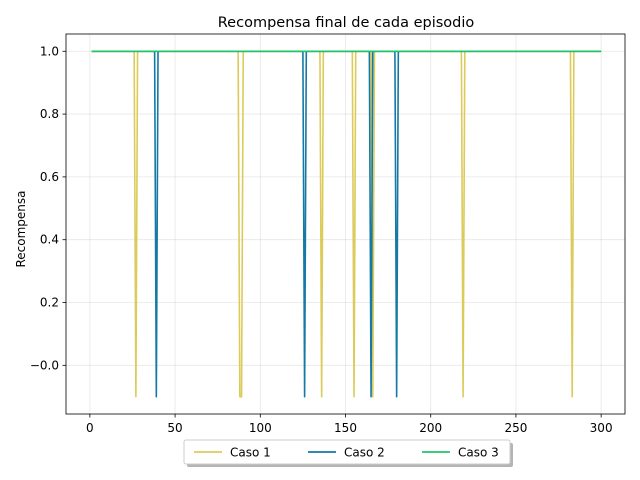  I want to click on x-tick-label: 300, so click(601, 428).